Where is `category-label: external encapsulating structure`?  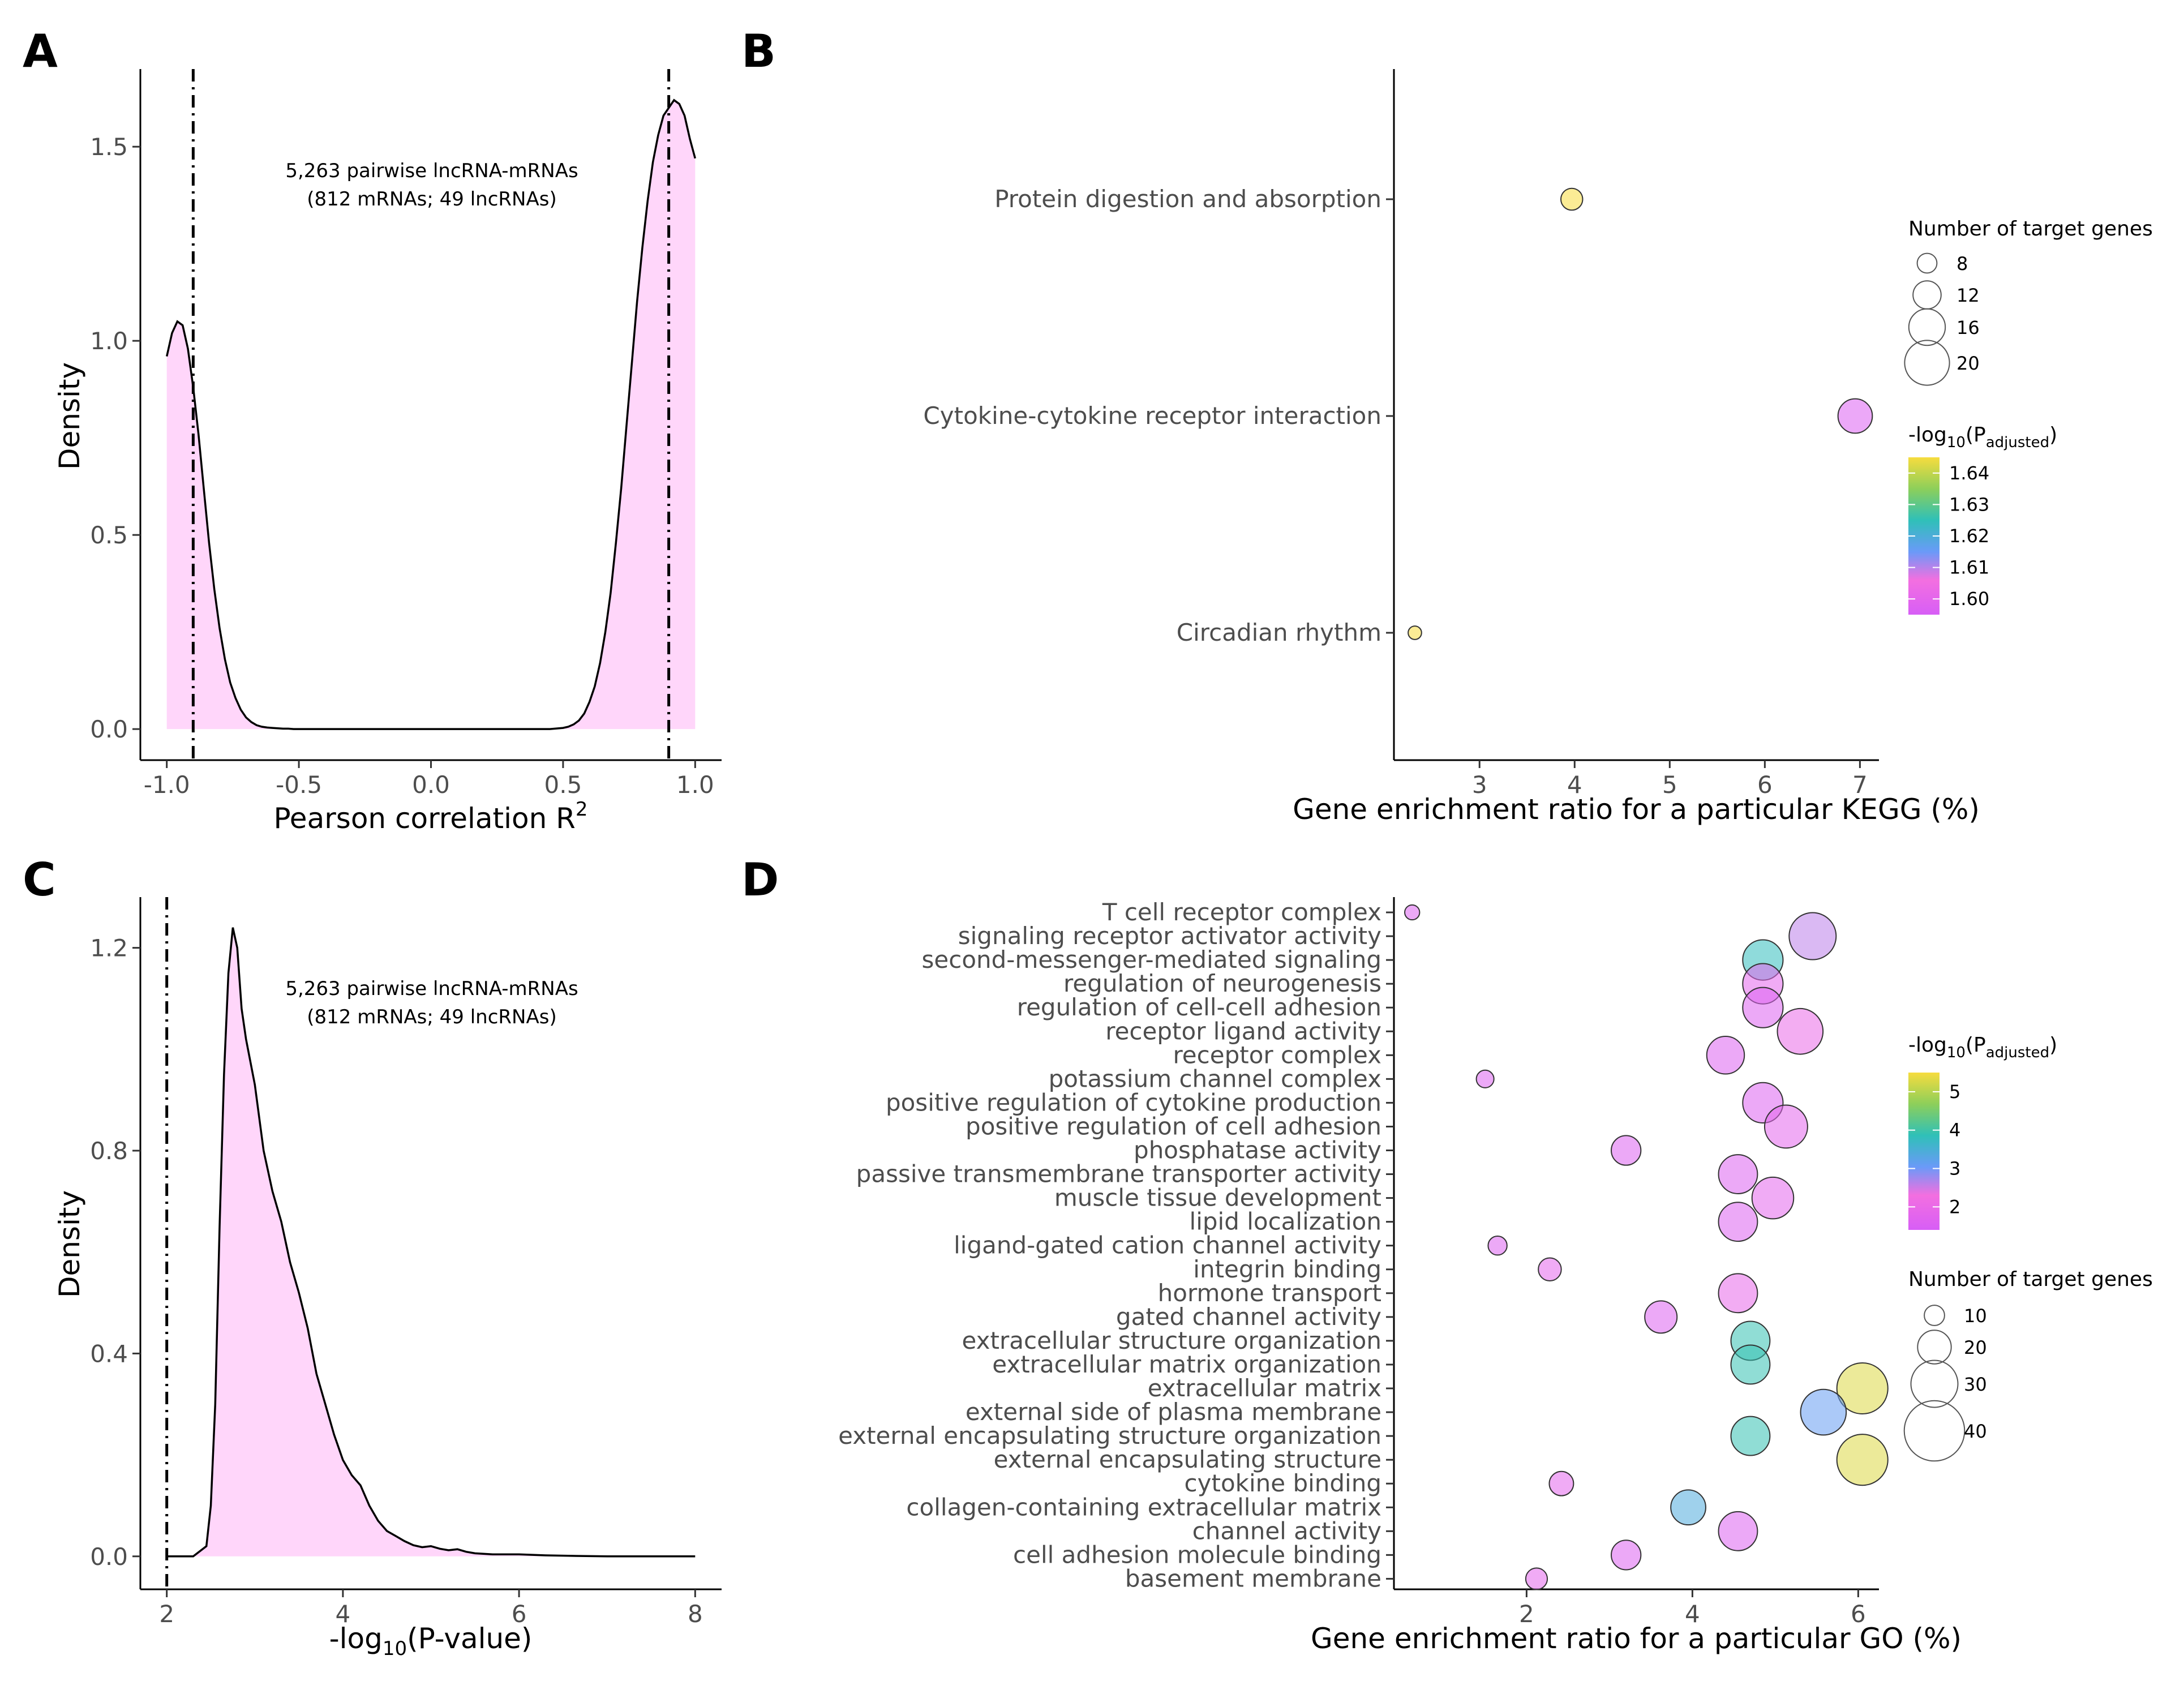
category-label: external encapsulating structure is located at coordinates (1187, 1460).